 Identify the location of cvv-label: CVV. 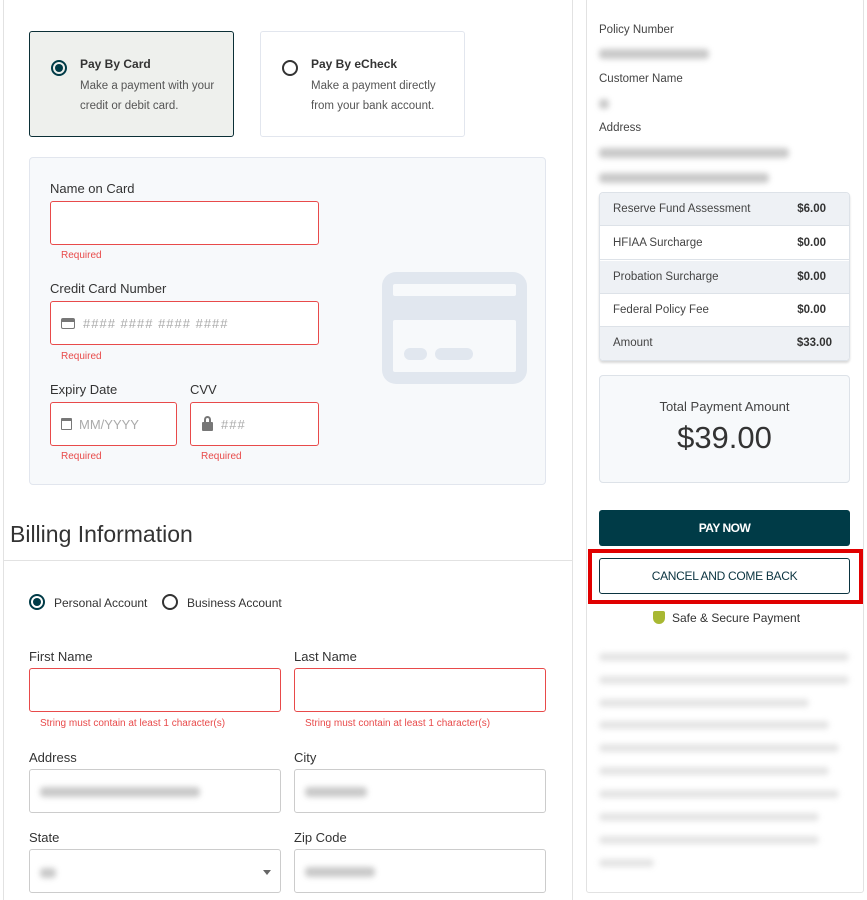
(203, 389).